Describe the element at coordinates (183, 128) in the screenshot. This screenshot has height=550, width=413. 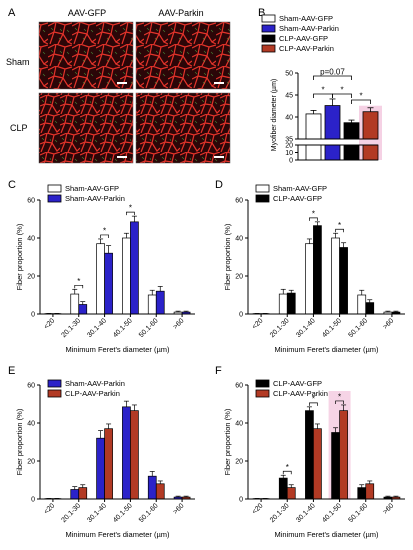
I see `micrograph-clp-parkin` at that location.